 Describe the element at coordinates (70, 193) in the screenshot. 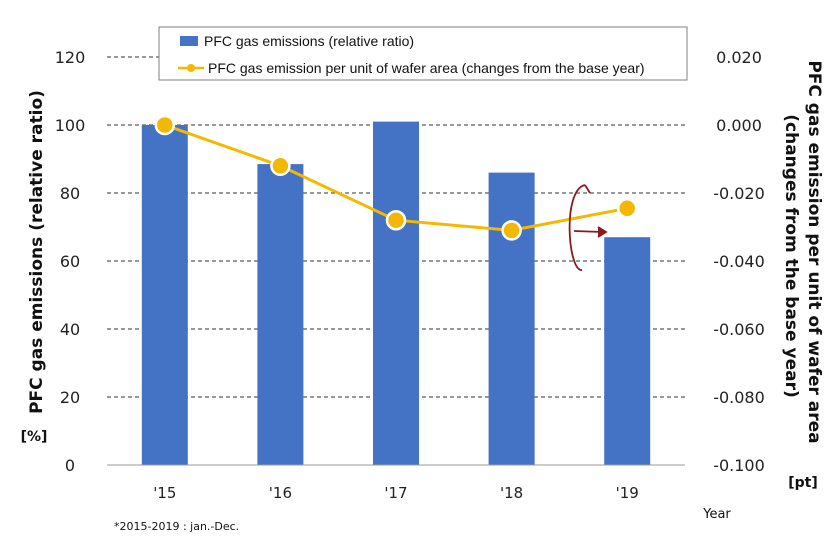

I see `left-tick-label: 80` at that location.